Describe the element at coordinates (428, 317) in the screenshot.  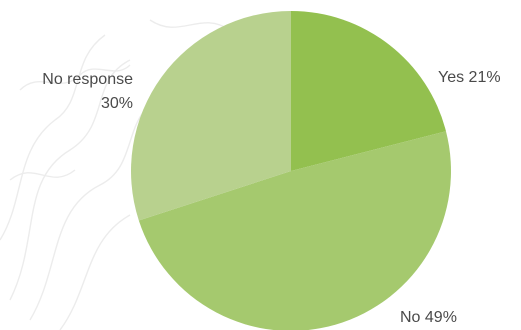
I see `pie-label-no: No 49%` at that location.